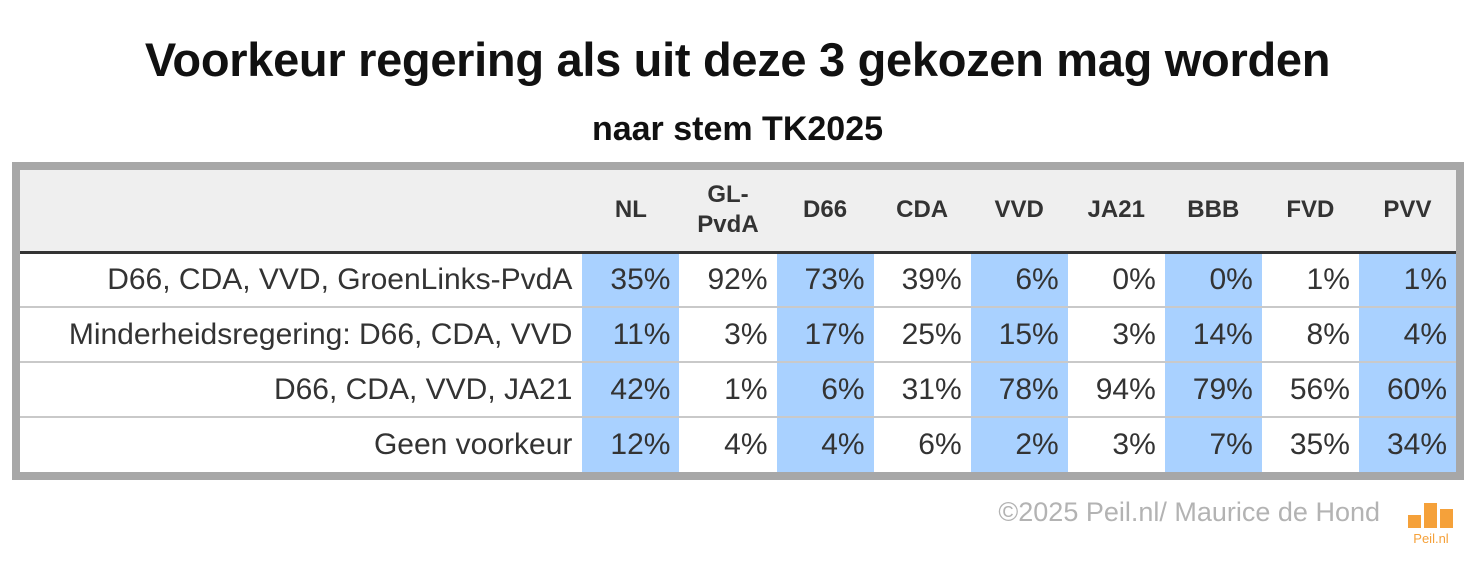 The width and height of the screenshot is (1475, 562). Describe the element at coordinates (1189, 512) in the screenshot. I see `copyright-footer: ©2025 Peil.nl/ Maurice de Hond` at that location.